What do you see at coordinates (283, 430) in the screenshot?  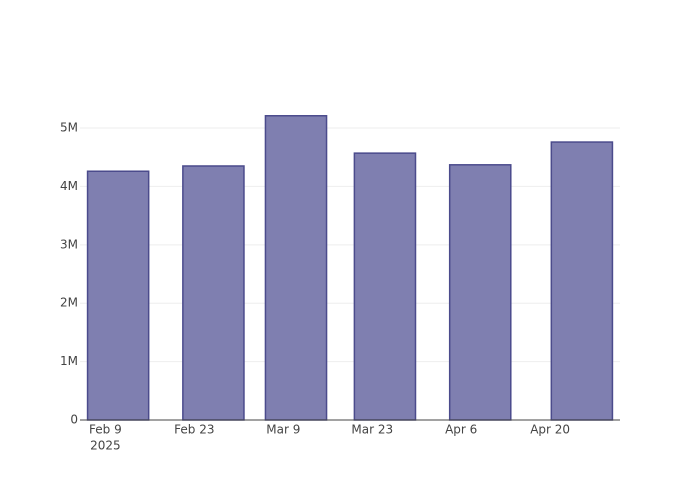 I see `x-tick-label: Mar 9` at bounding box center [283, 430].